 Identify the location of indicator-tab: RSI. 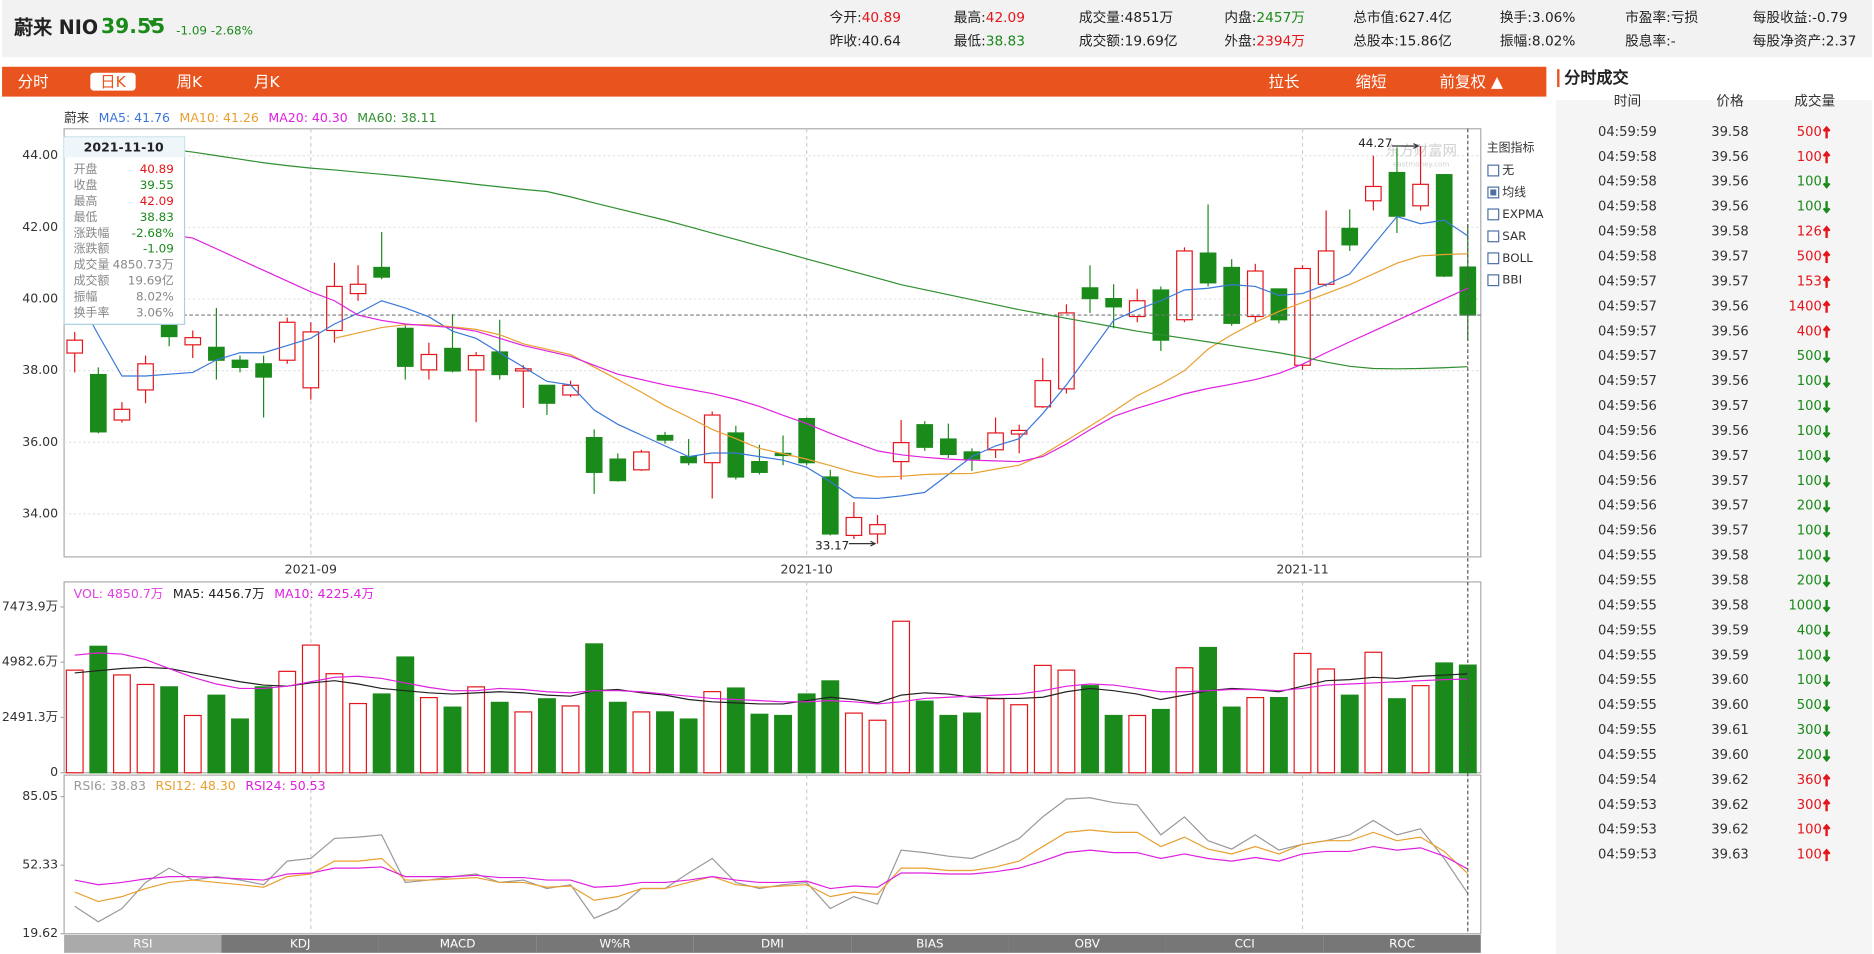
(142, 943).